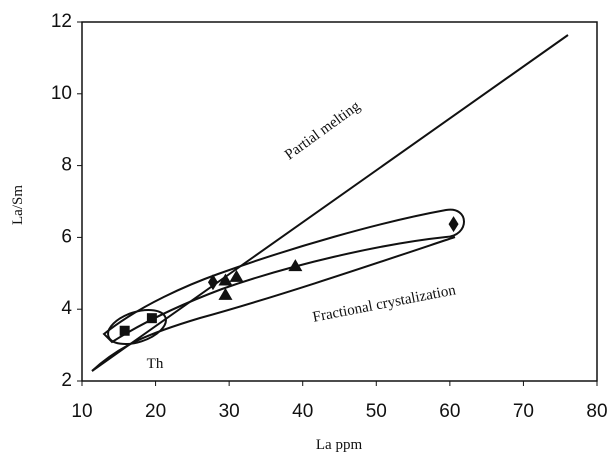 The image size is (611, 459). I want to click on x-tick-label: 10, so click(81, 411).